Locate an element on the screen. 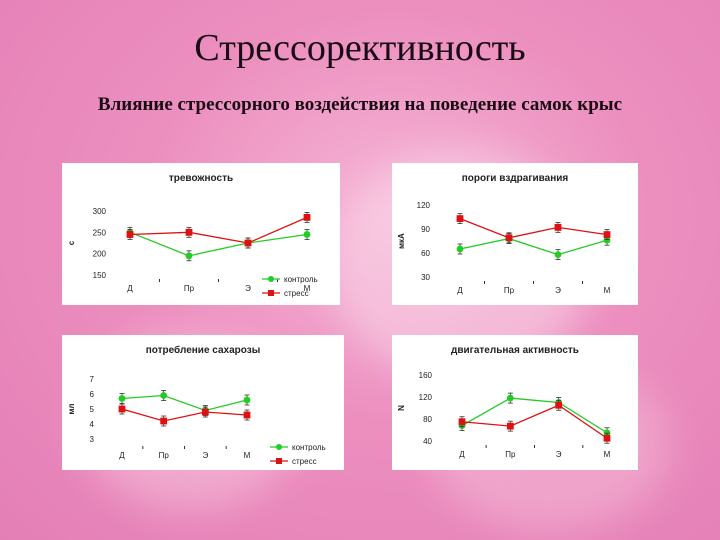 The image size is (720, 540). y-axis-label: мл is located at coordinates (71, 409).